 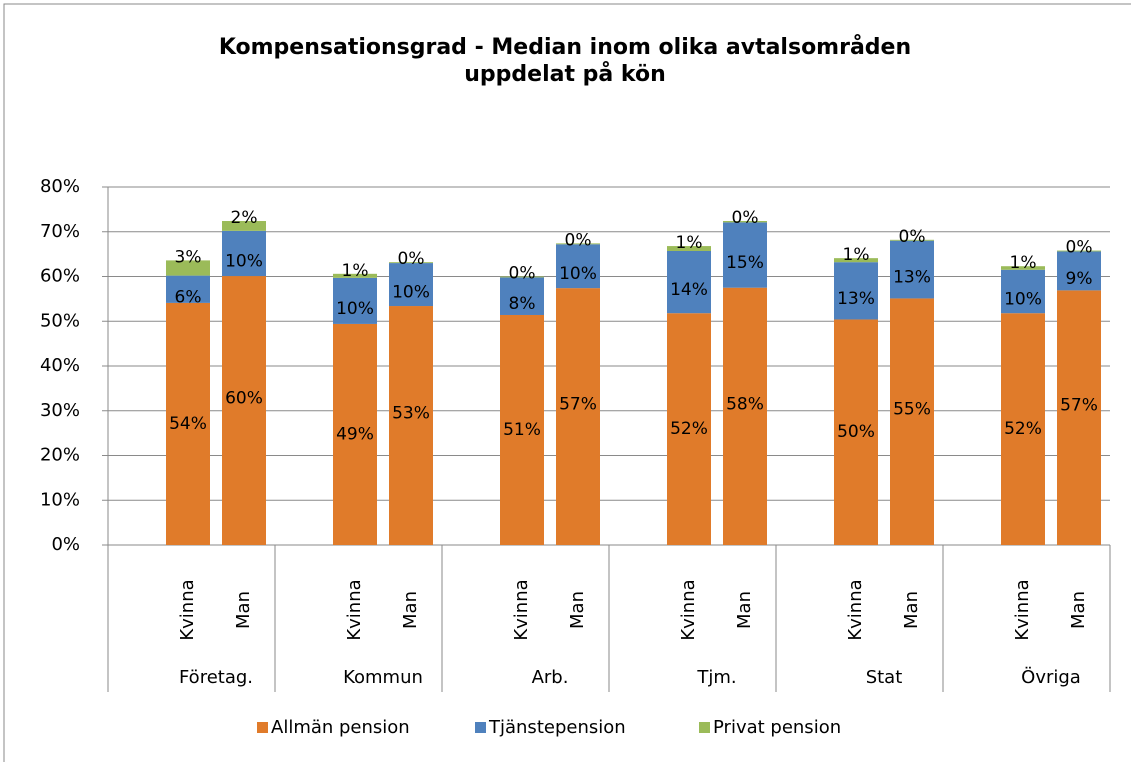 What do you see at coordinates (216, 677) in the screenshot?
I see `group-label: Företag.` at bounding box center [216, 677].